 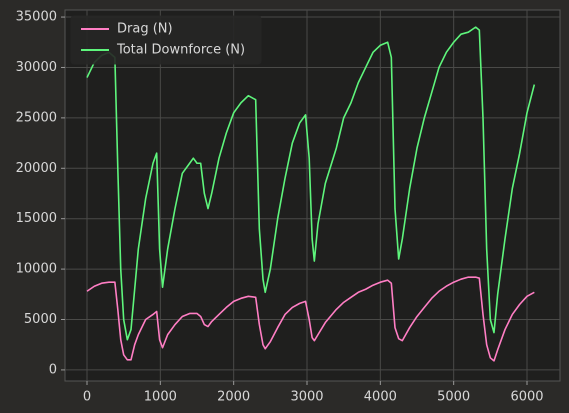 What do you see at coordinates (526, 397) in the screenshot?
I see `x-tick-label: 6000` at bounding box center [526, 397].